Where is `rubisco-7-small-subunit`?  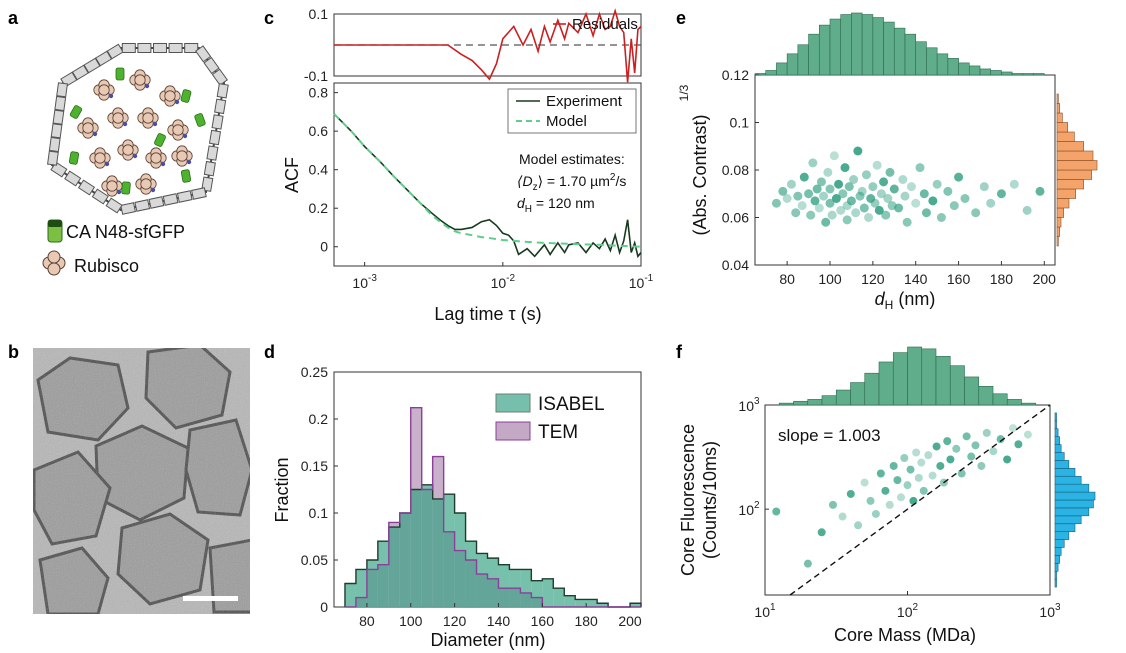 rubisco-7-small-subunit is located at coordinates (107, 164).